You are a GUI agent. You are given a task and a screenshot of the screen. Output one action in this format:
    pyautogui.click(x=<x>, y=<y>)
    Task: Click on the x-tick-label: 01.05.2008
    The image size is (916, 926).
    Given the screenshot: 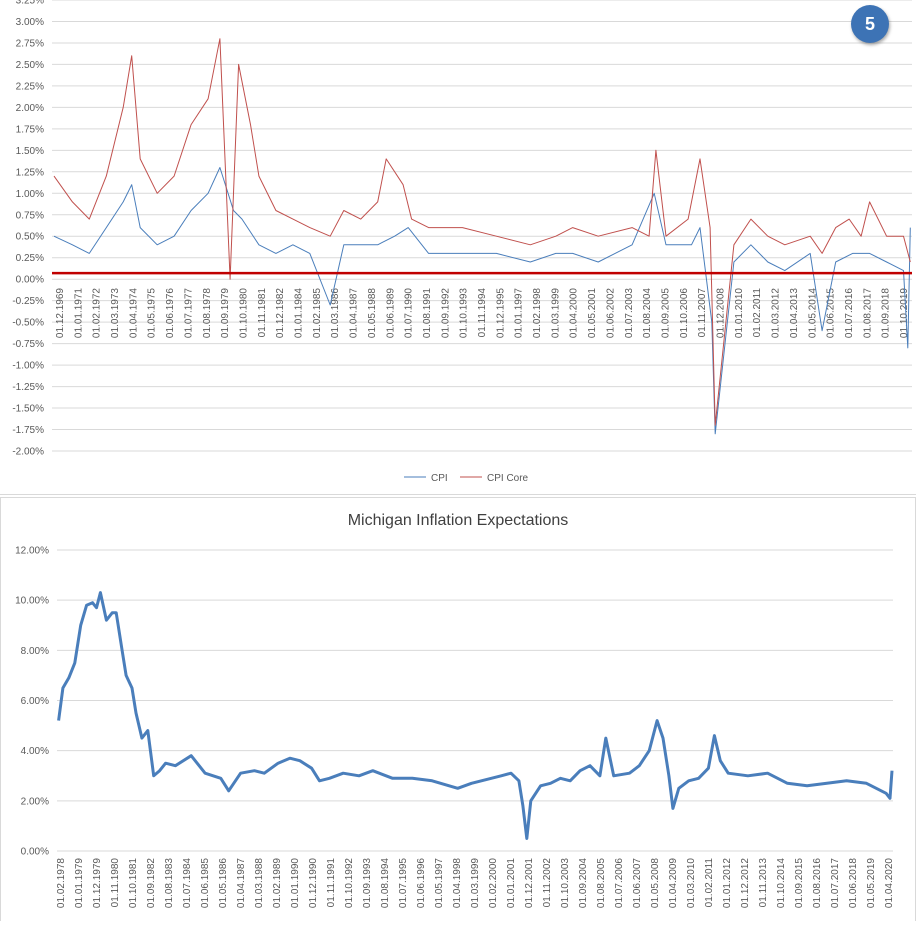 What is the action you would take?
    pyautogui.click(x=655, y=883)
    